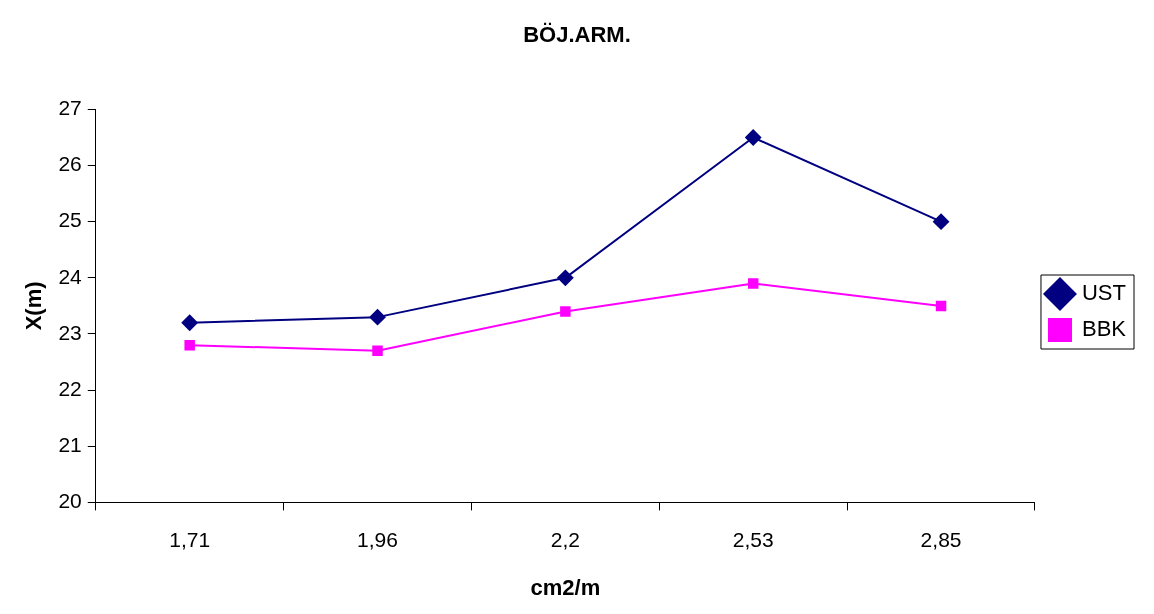 The width and height of the screenshot is (1154, 614). What do you see at coordinates (70, 108) in the screenshot?
I see `y-tick-label: 27` at bounding box center [70, 108].